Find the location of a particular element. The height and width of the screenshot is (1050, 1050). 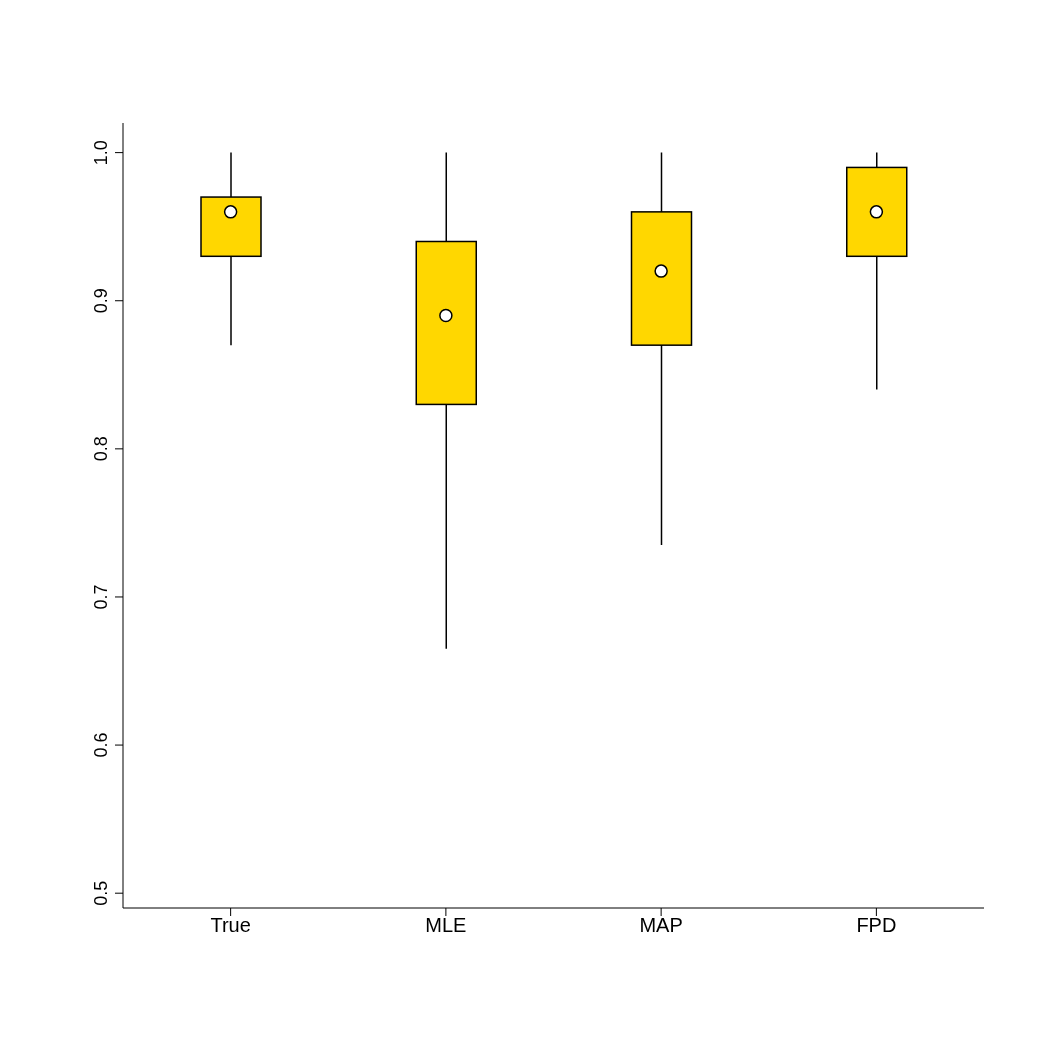

x-tick-label: True is located at coordinates (230, 925).